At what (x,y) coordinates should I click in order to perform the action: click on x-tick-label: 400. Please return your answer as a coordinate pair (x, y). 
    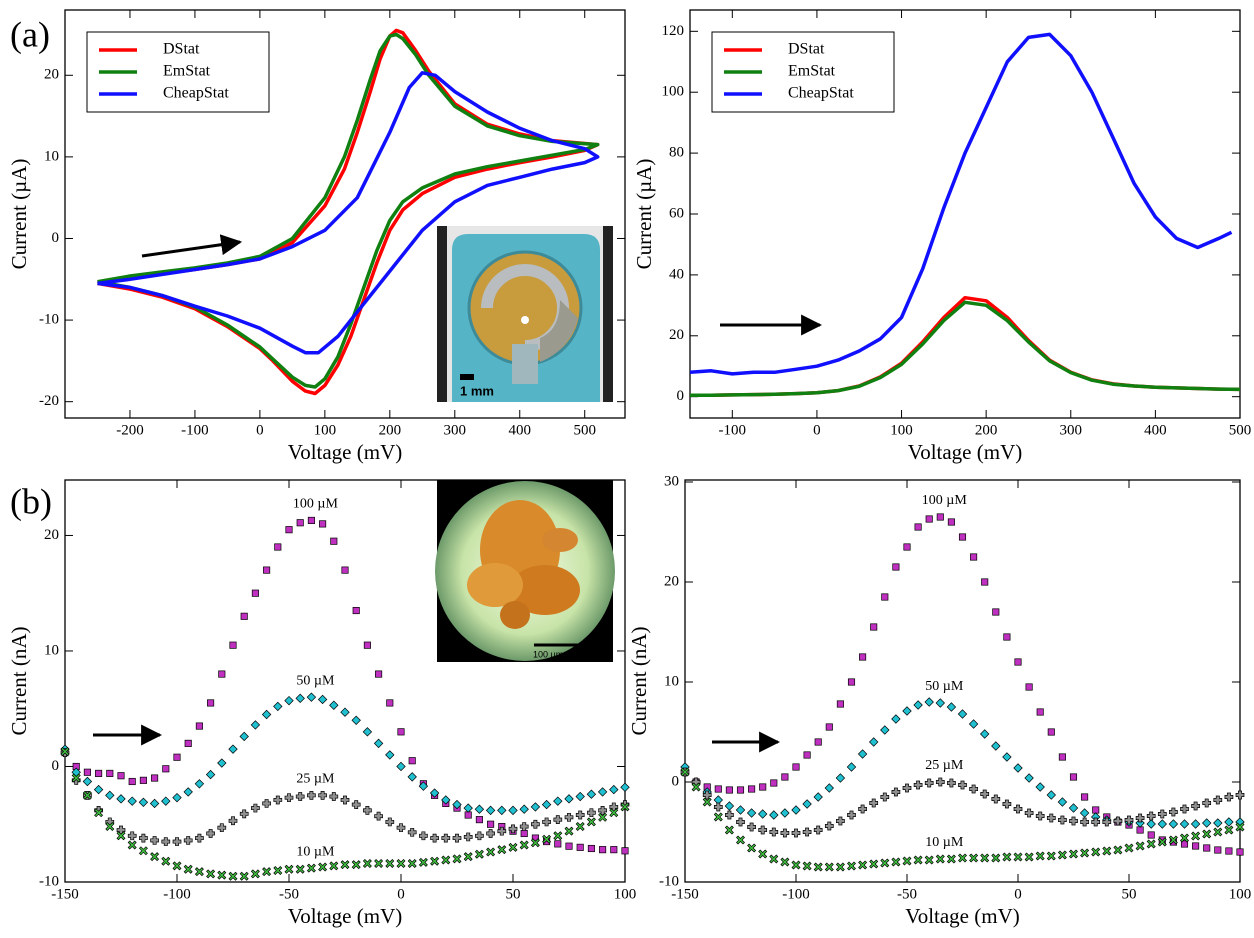
    Looking at the image, I should click on (1155, 430).